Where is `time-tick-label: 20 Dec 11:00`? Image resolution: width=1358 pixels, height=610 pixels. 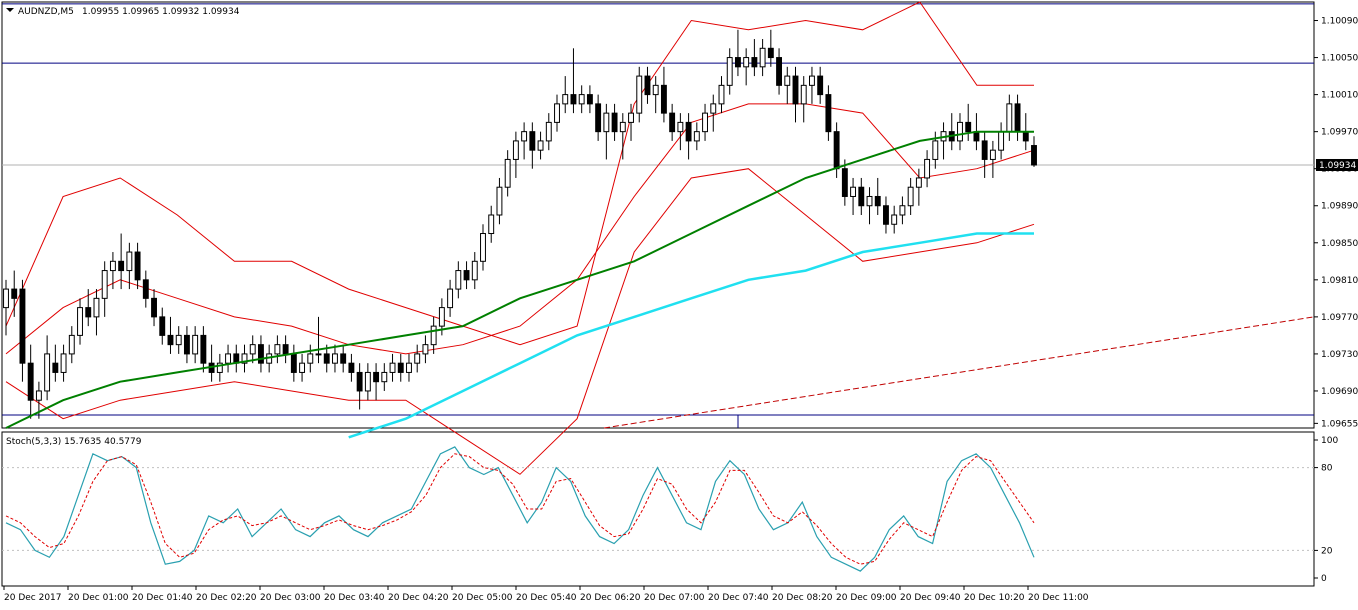 time-tick-label: 20 Dec 11:00 is located at coordinates (1058, 598).